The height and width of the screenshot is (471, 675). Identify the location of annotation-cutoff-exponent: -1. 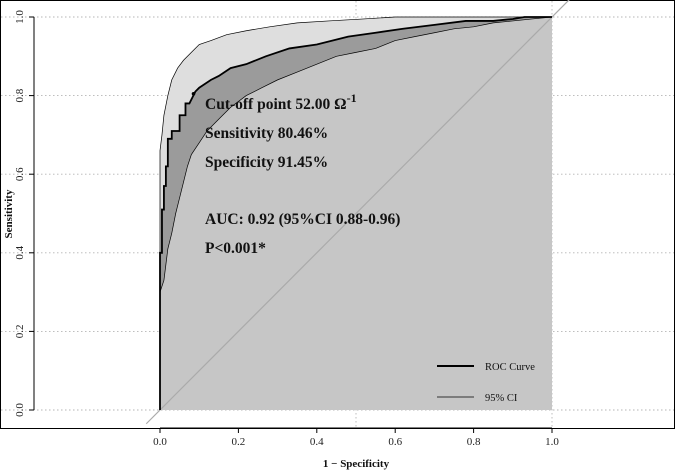
(352, 98).